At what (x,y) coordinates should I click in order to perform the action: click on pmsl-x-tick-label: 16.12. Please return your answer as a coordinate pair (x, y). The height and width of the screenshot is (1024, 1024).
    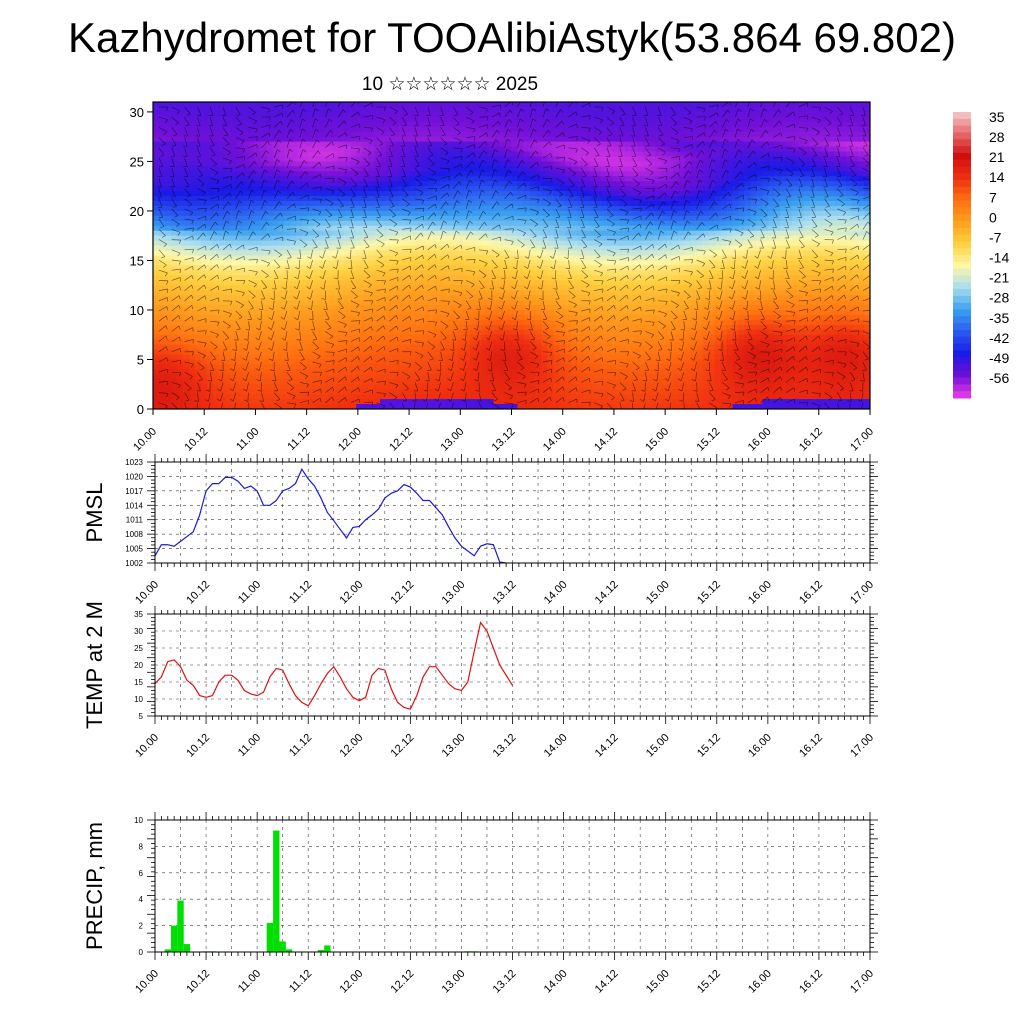
    Looking at the image, I should click on (811, 593).